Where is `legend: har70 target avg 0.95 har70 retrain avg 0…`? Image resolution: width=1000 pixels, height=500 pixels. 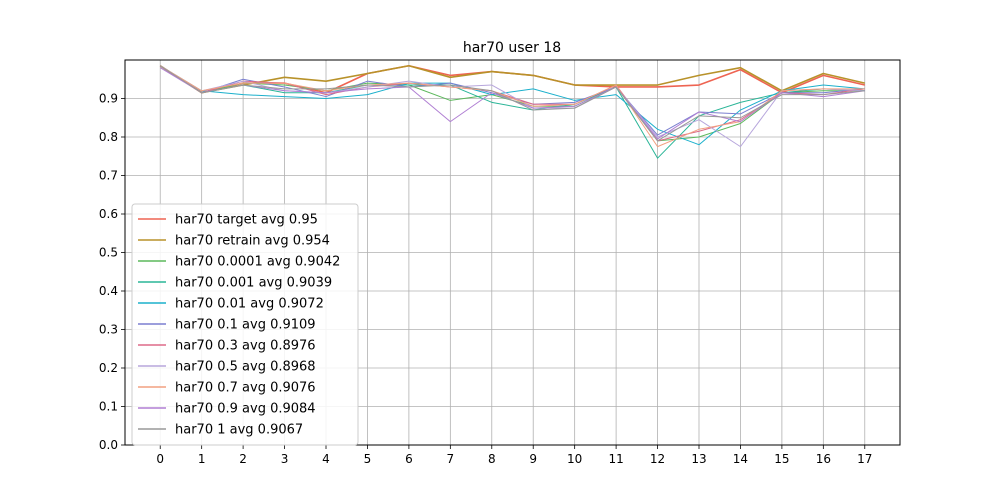 legend: har70 target avg 0.95 har70 retrain avg 0… is located at coordinates (245, 324).